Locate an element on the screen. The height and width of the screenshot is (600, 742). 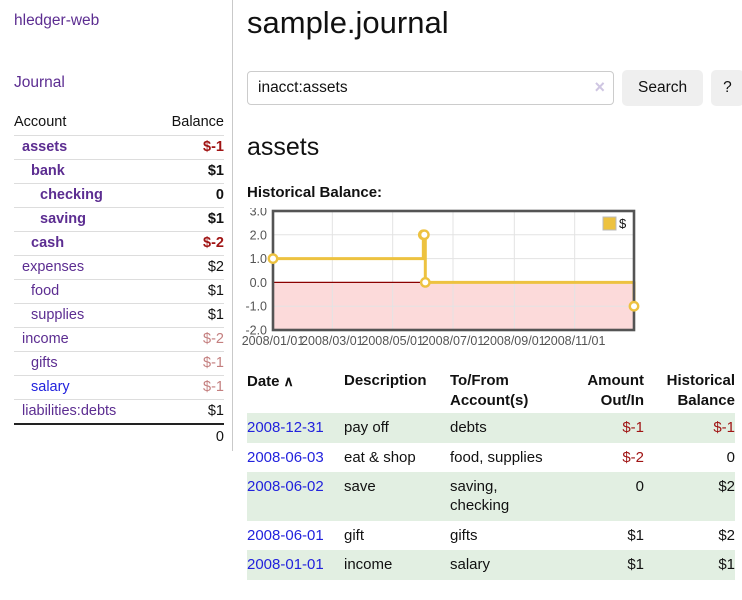
transaction-amount: 0 is located at coordinates (639, 486).